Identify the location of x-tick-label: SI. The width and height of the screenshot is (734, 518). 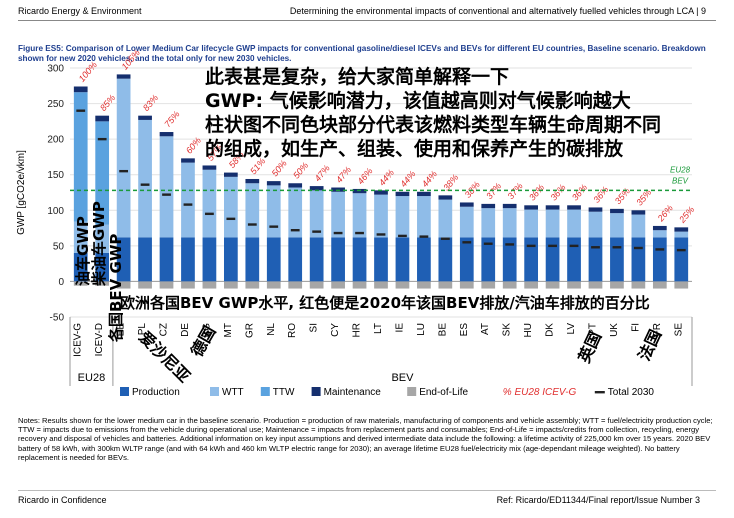
(314, 327).